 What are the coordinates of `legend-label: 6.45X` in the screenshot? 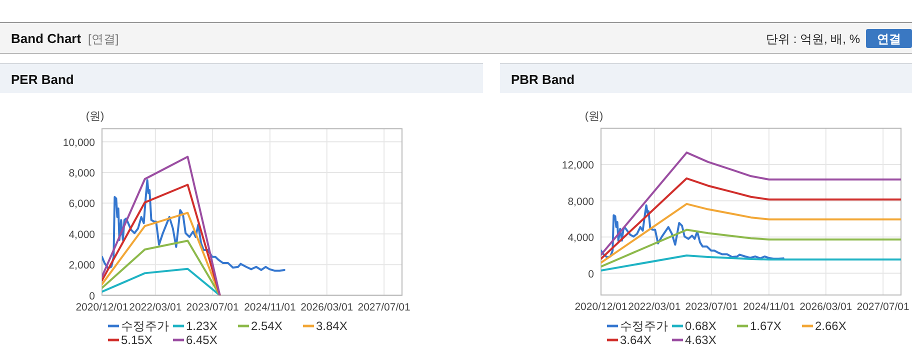 It's located at (202, 340).